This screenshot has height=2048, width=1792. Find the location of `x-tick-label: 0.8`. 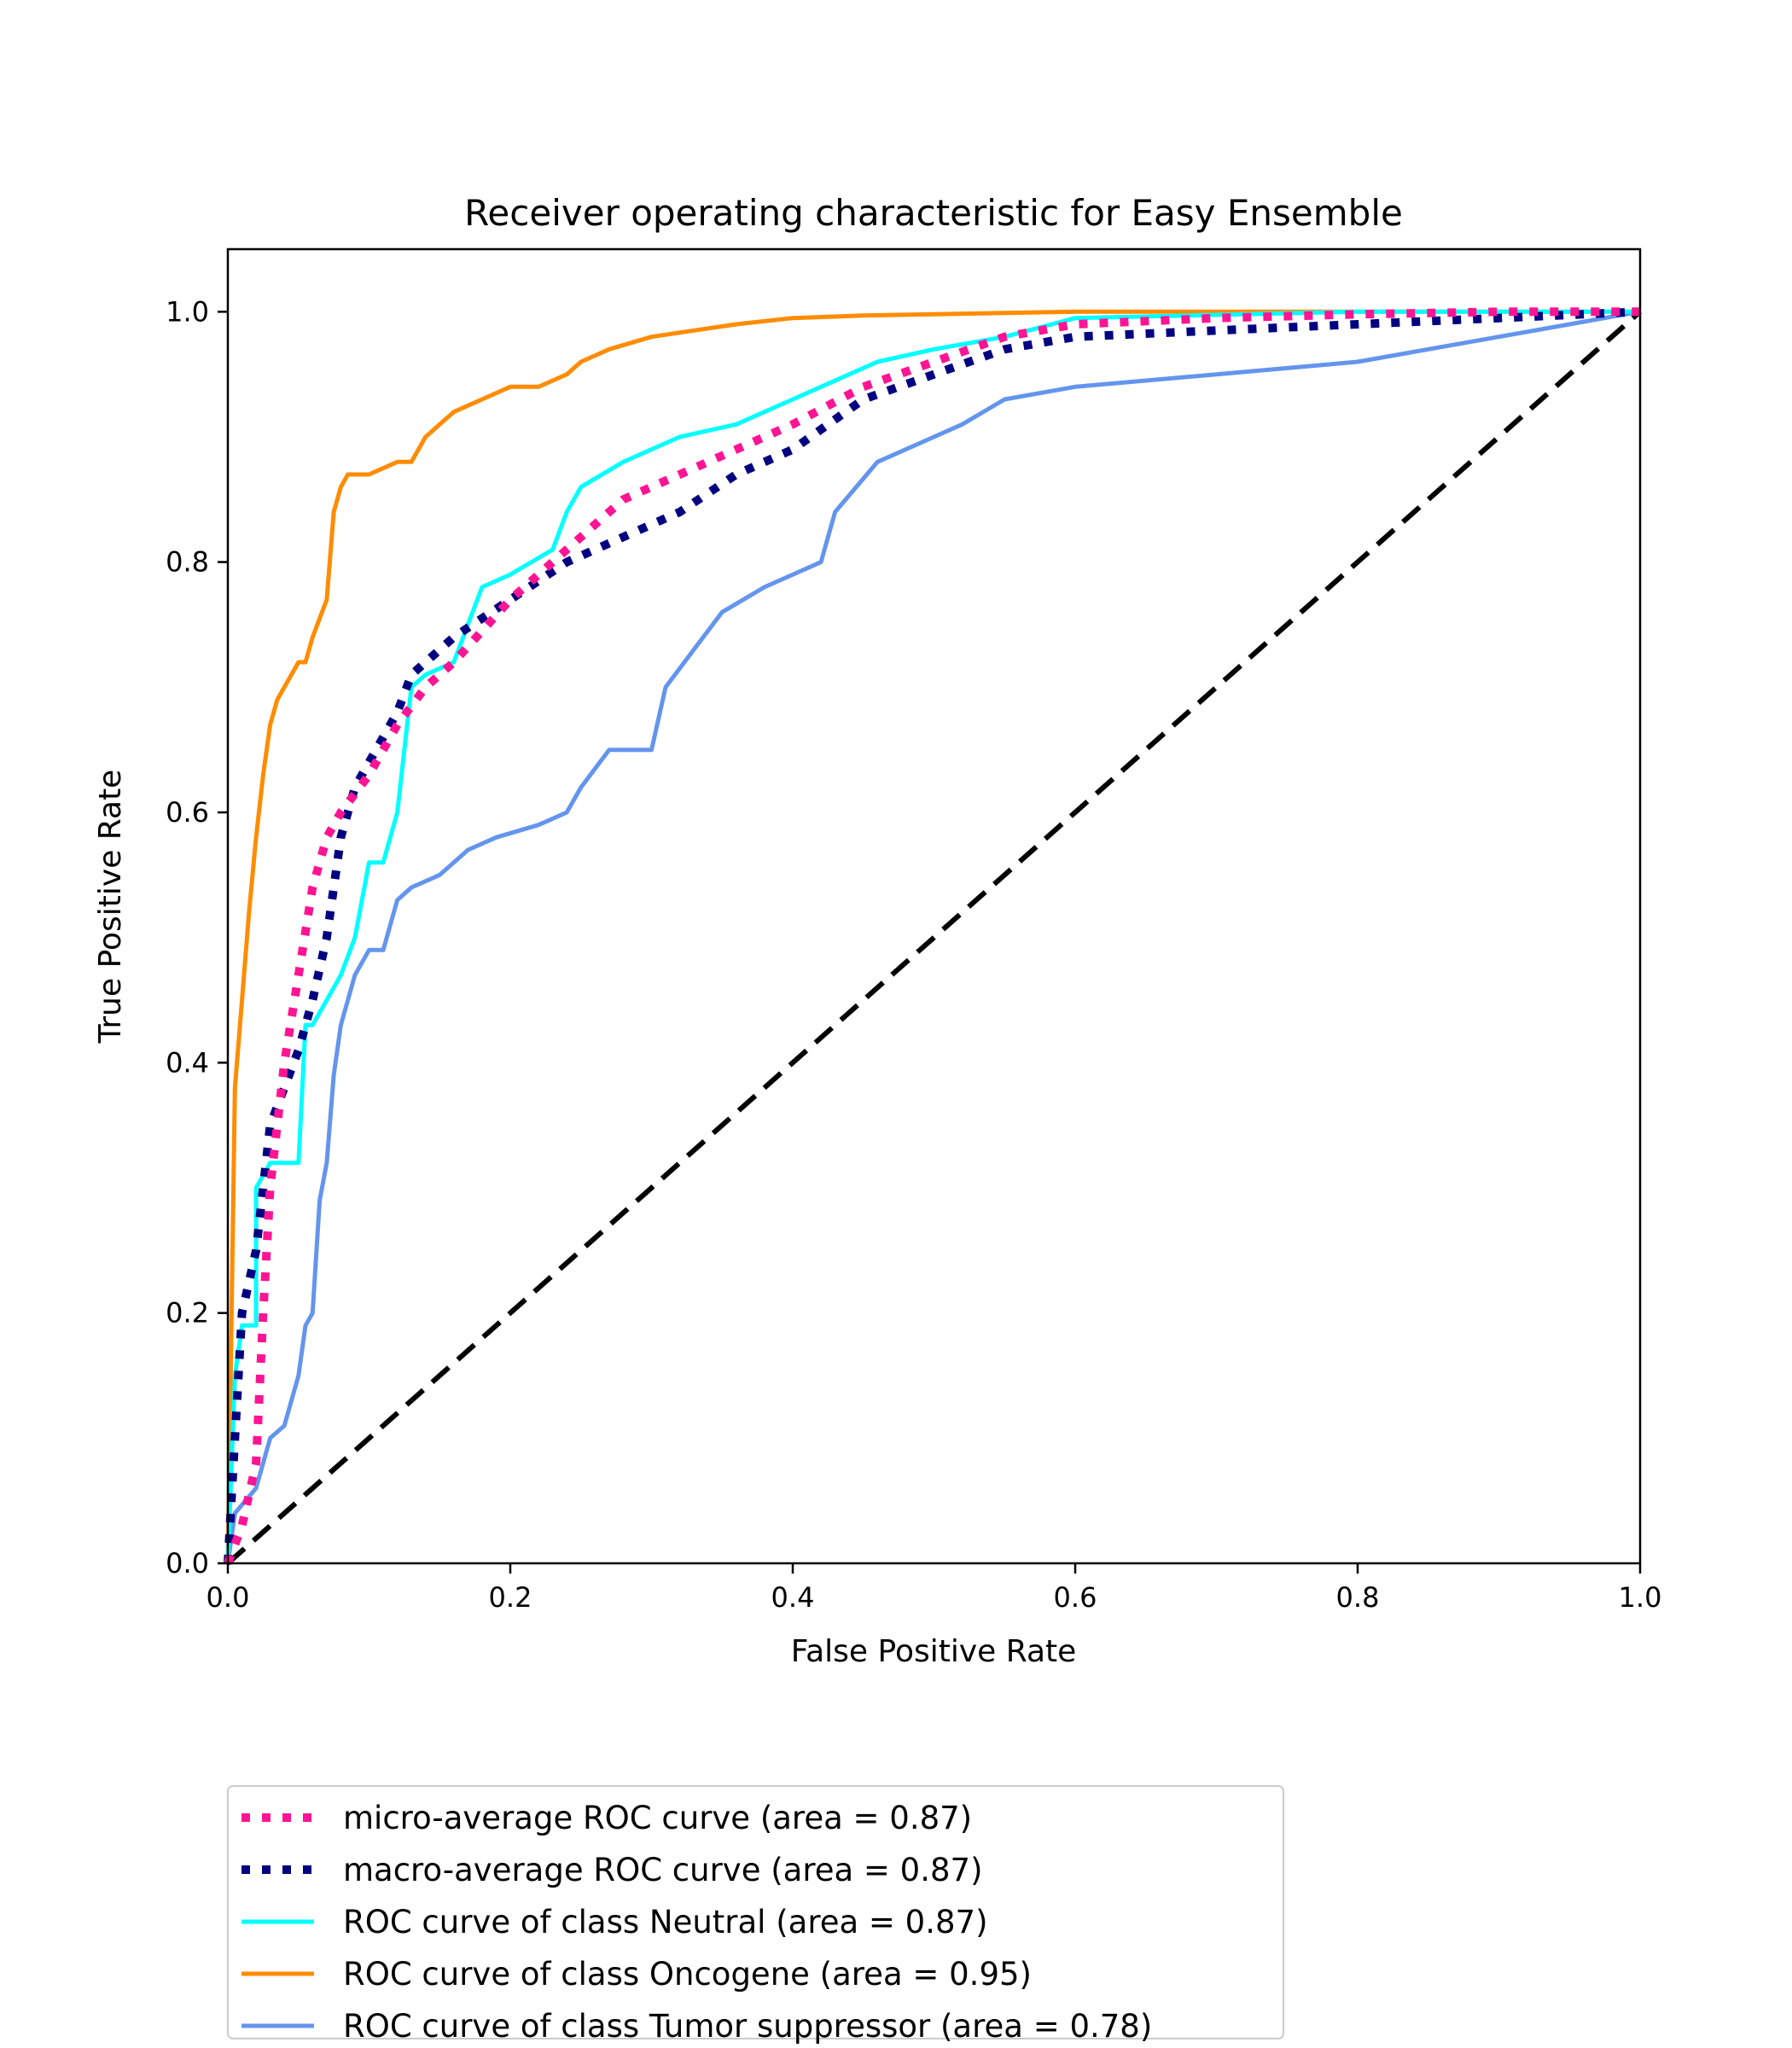

x-tick-label: 0.8 is located at coordinates (1358, 1597).